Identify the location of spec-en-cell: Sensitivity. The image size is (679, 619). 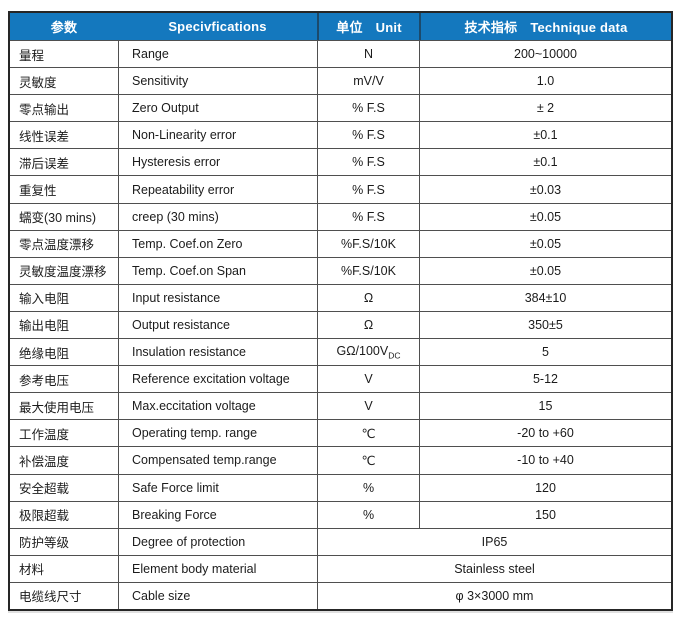
(217, 81).